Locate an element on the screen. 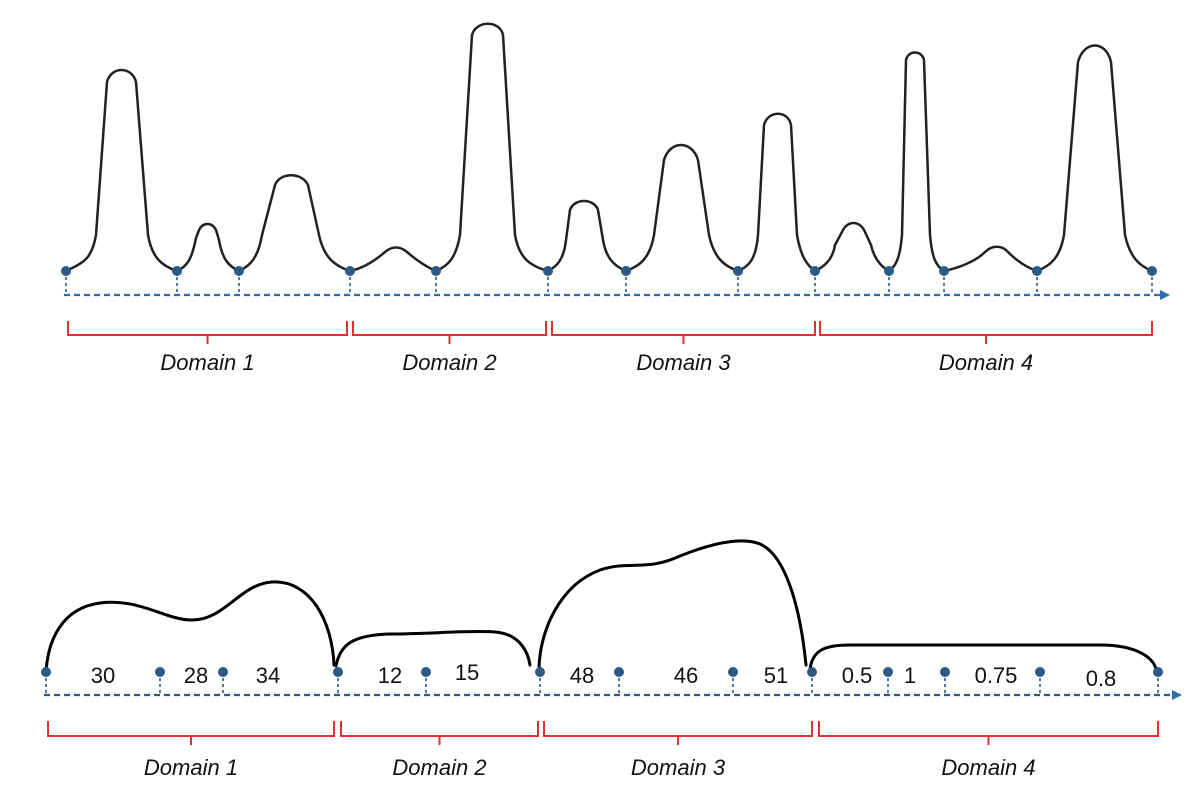  bottom-domain-label-1: Domain 1 is located at coordinates (191, 767).